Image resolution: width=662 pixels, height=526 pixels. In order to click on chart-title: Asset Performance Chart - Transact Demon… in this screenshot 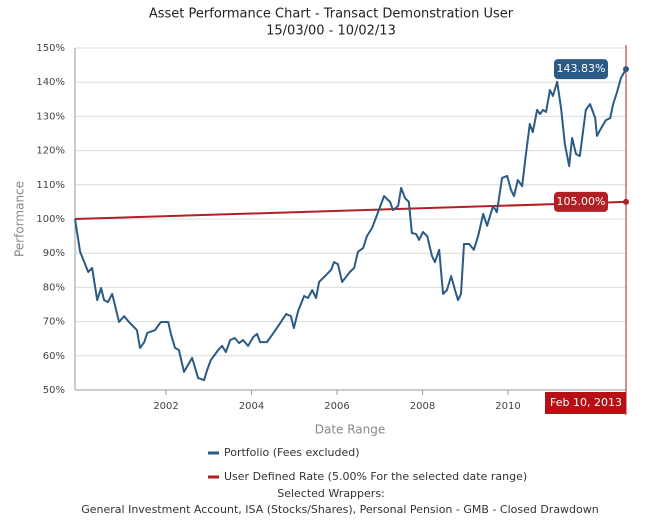, I will do `click(331, 14)`.